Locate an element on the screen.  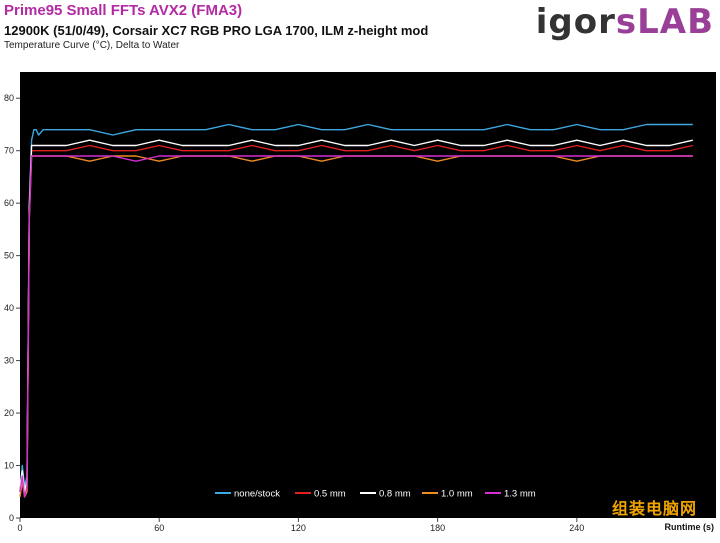
y-tick-label: 50 is located at coordinates (9, 256).